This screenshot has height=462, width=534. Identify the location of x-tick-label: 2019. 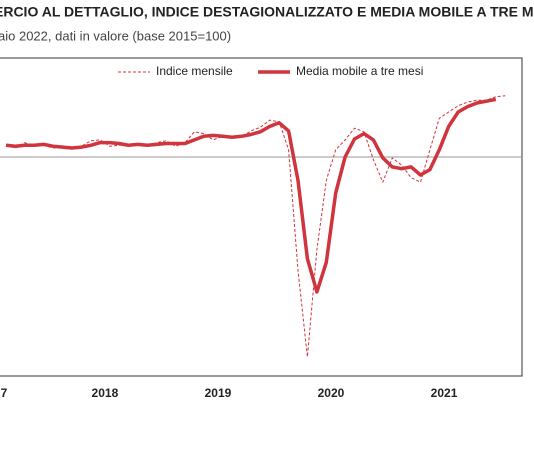
(218, 393).